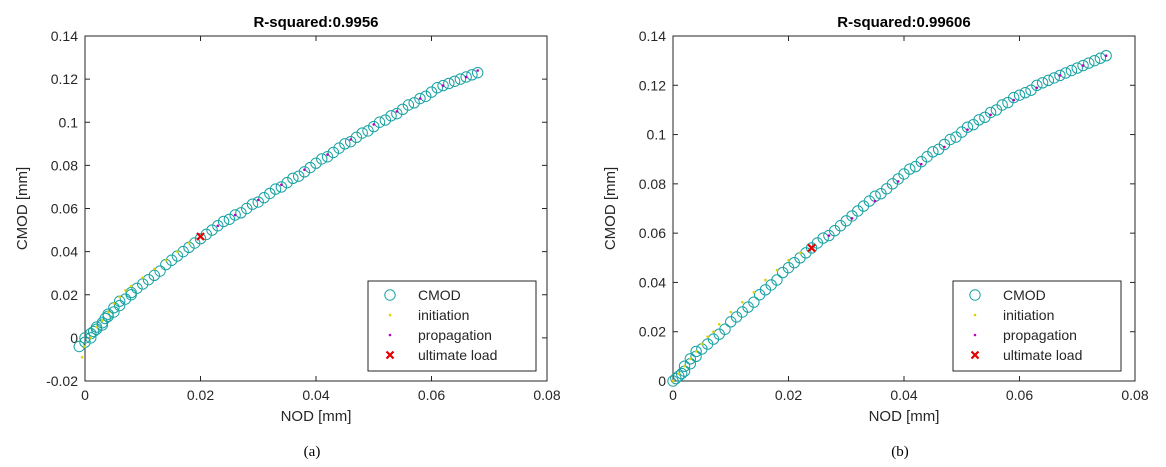 This screenshot has height=467, width=1166. What do you see at coordinates (64, 165) in the screenshot?
I see `y-tick-label: 0.08` at bounding box center [64, 165].